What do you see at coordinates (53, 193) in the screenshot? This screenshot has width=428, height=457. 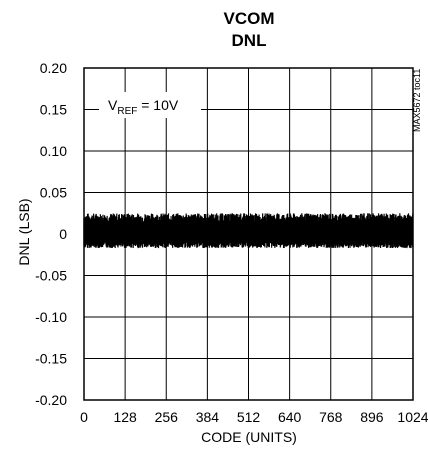 I see `y-tick-label-3: 0.05` at bounding box center [53, 193].